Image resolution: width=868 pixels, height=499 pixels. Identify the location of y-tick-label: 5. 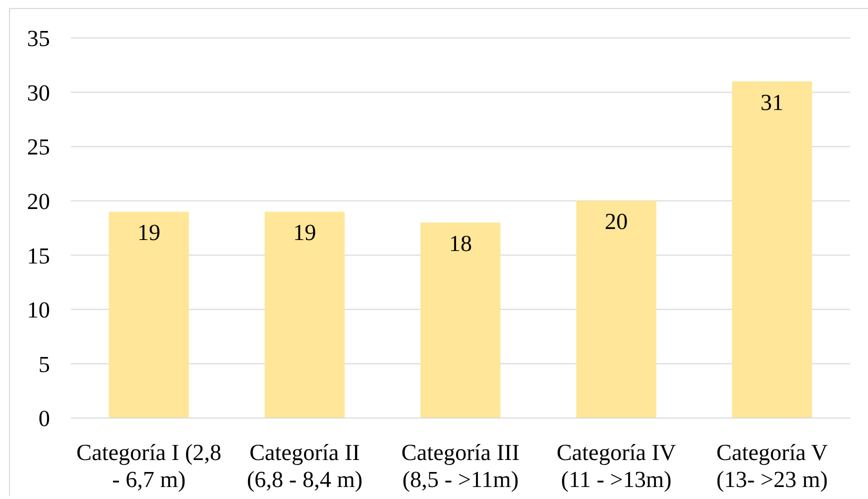
(44, 364).